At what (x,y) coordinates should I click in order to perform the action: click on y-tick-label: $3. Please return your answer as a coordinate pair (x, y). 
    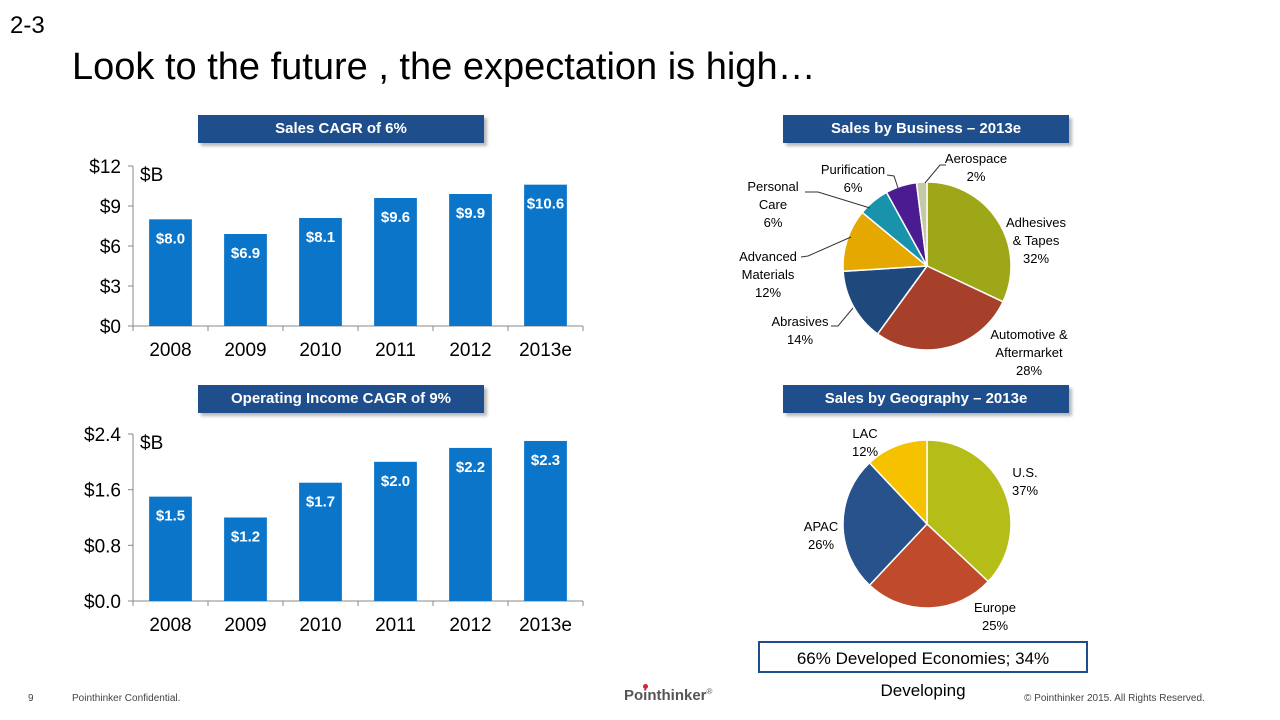
    Looking at the image, I should click on (110, 287).